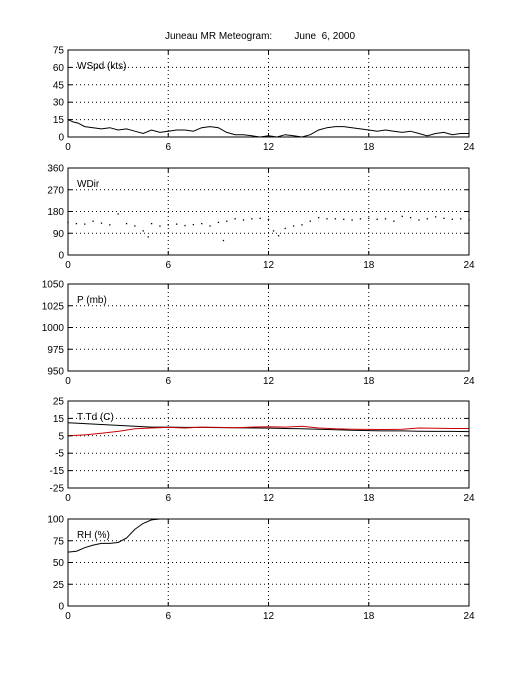  I want to click on y-tick-label: 1025, so click(53, 306).